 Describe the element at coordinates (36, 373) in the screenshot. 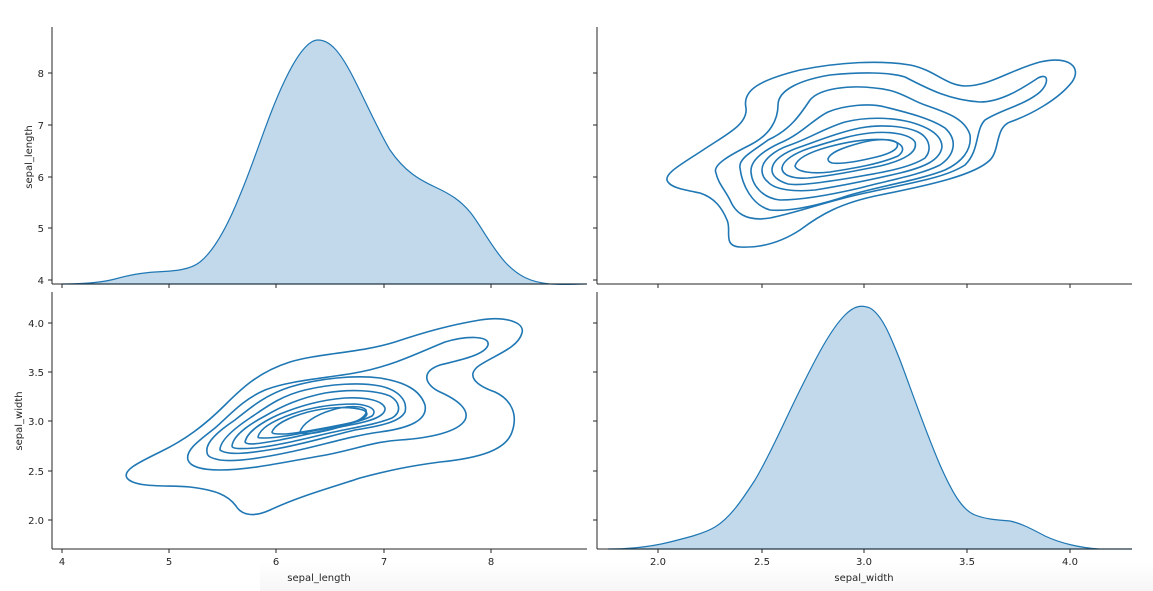

I see `y-tick-label: 3.5` at that location.